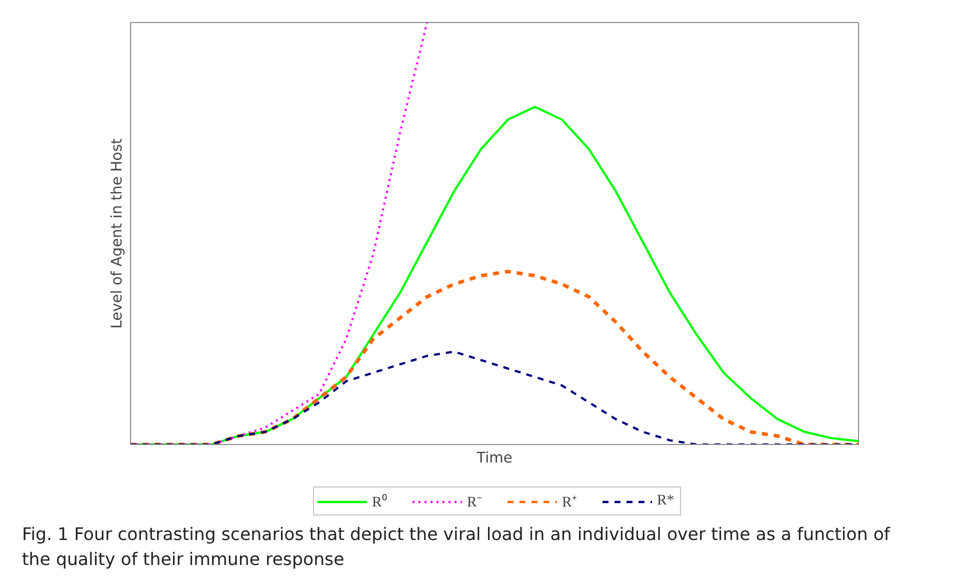  Describe the element at coordinates (494, 458) in the screenshot. I see `x-axis-title: Time` at that location.